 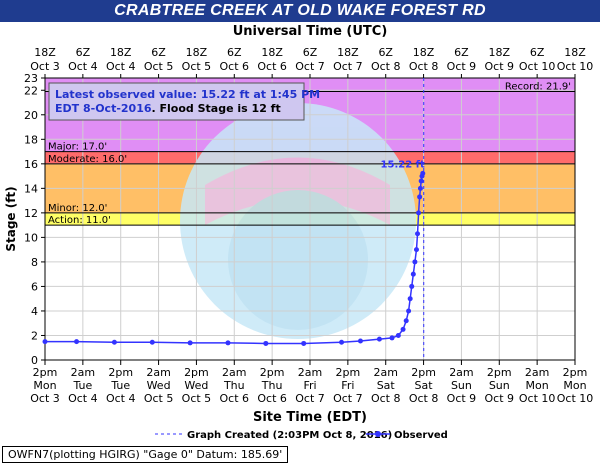 What do you see at coordinates (77, 147) in the screenshot?
I see `flood-label-major: Major: 17.0'` at bounding box center [77, 147].